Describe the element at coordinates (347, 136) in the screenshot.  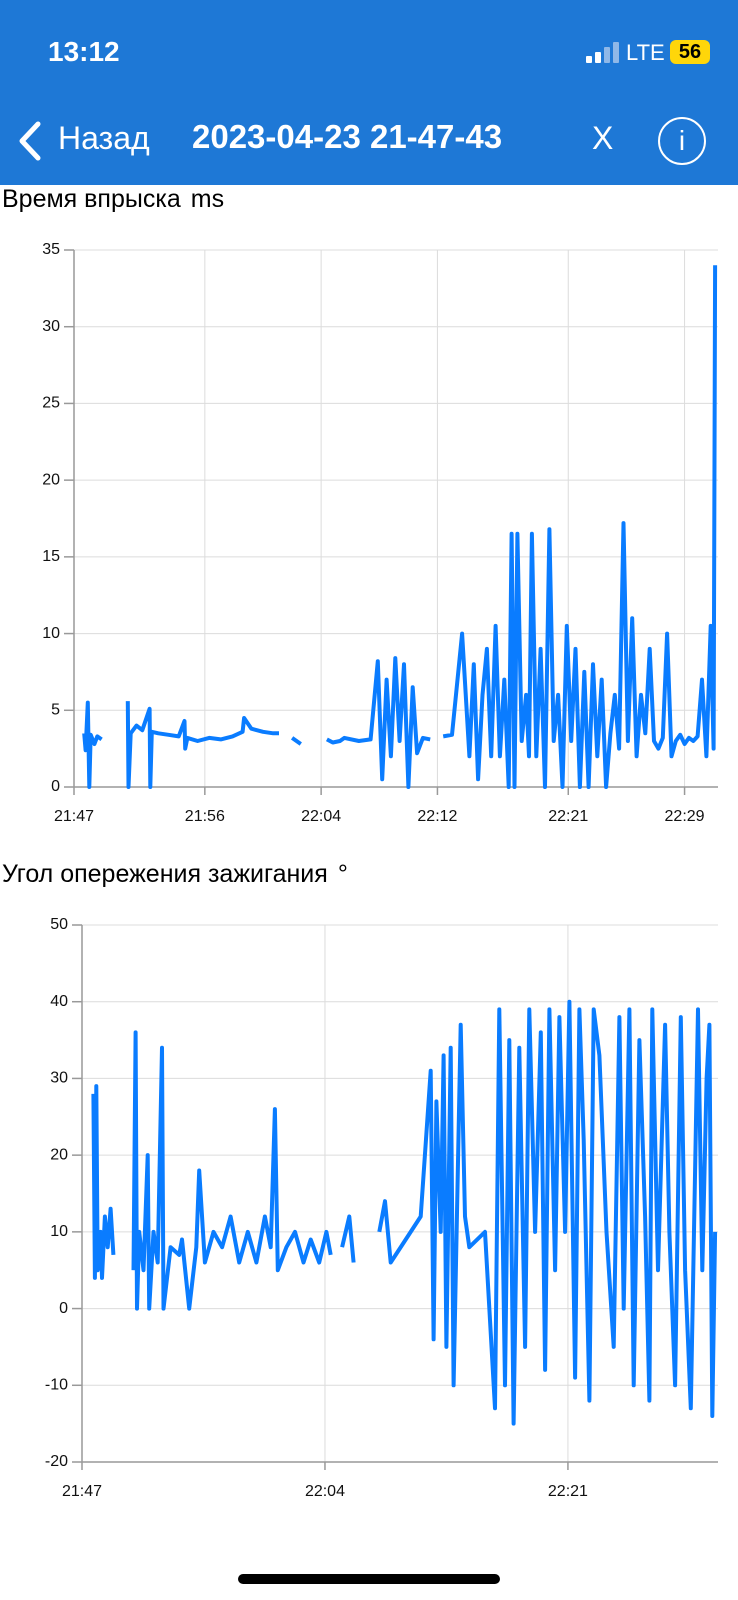
I see `nav-title: 2023-04-23 21-47-43` at that location.